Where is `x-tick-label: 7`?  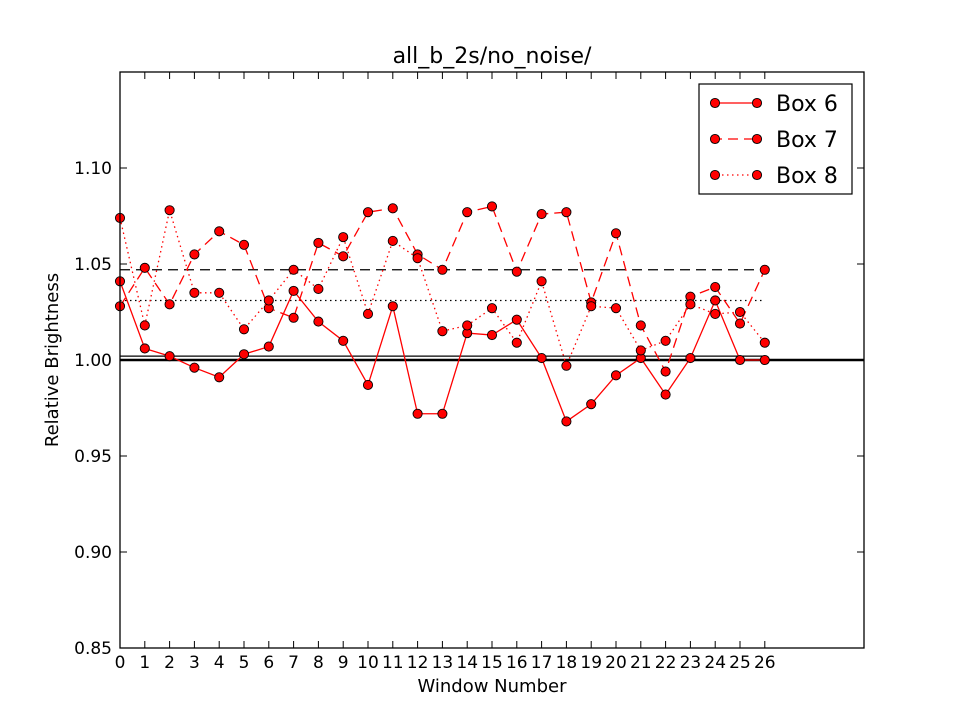
x-tick-label: 7 is located at coordinates (293, 663).